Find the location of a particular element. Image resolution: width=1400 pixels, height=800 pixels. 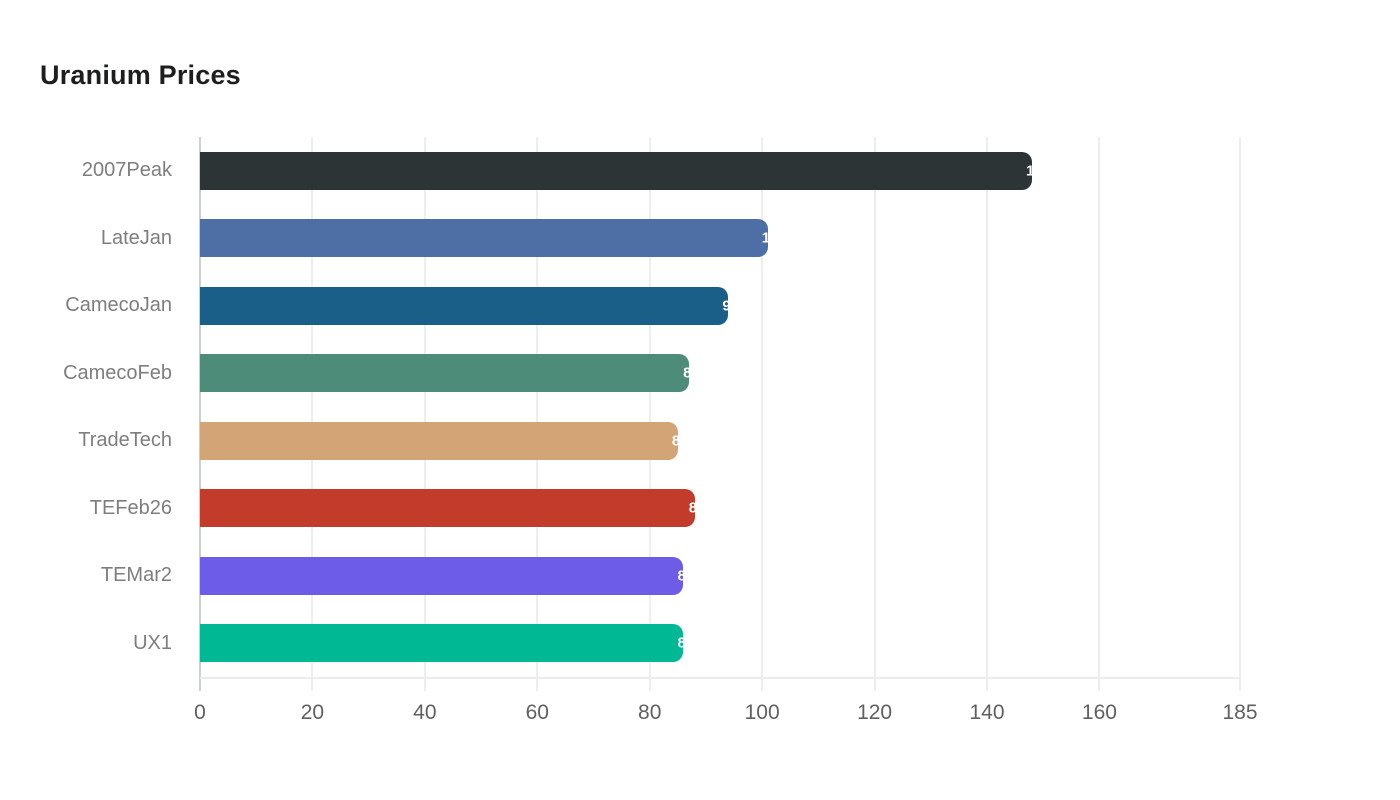

bar-row: 85 is located at coordinates (720, 441).